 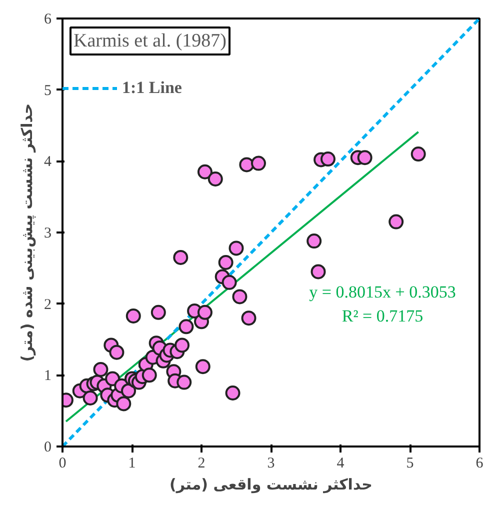 I want to click on y-tick-label: 5, so click(x=48, y=90).